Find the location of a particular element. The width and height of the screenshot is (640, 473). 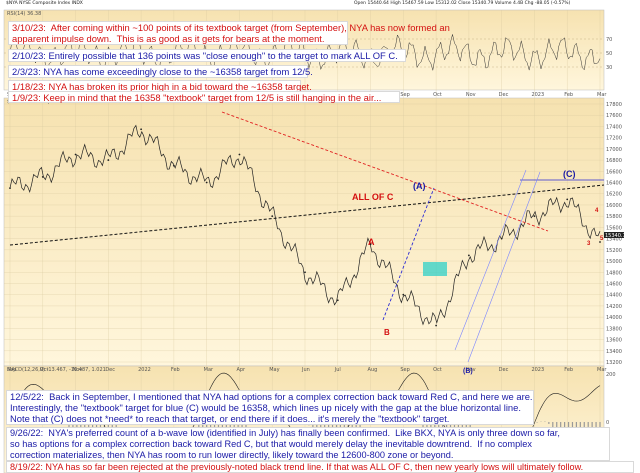

price-axis-tick: 15400 is located at coordinates (614, 240).